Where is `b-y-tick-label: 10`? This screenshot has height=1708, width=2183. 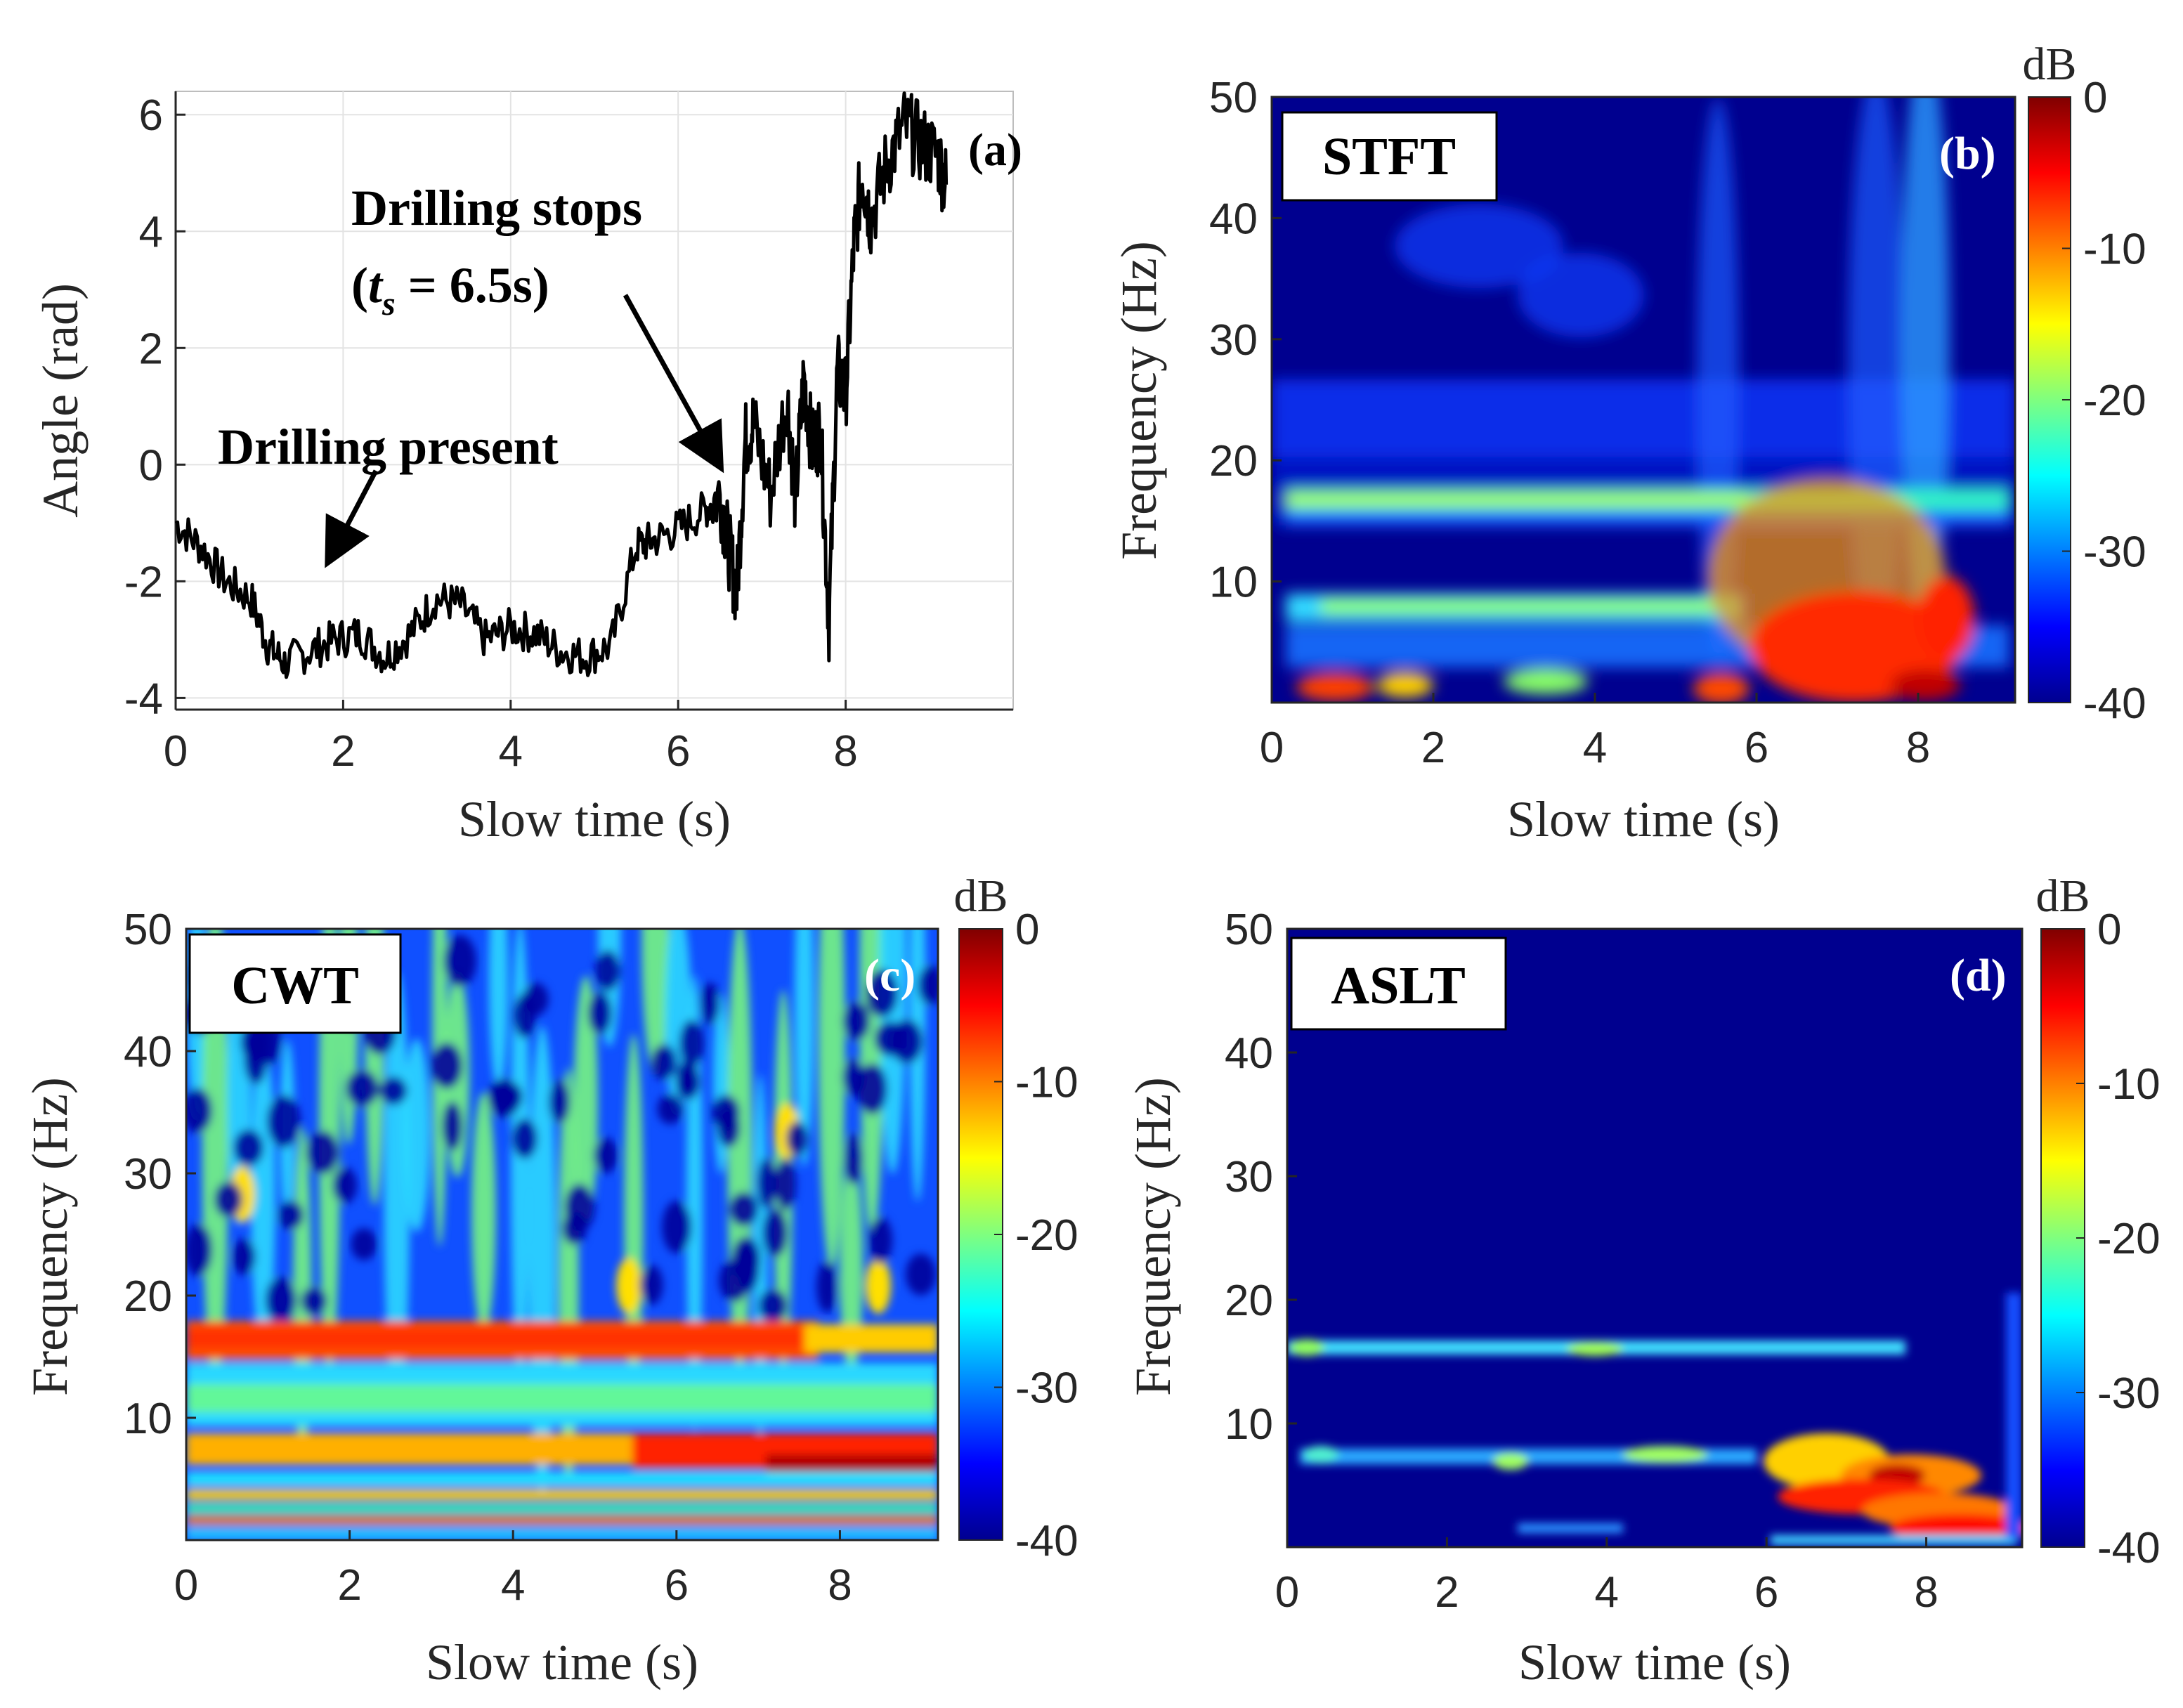 b-y-tick-label: 10 is located at coordinates (1234, 583).